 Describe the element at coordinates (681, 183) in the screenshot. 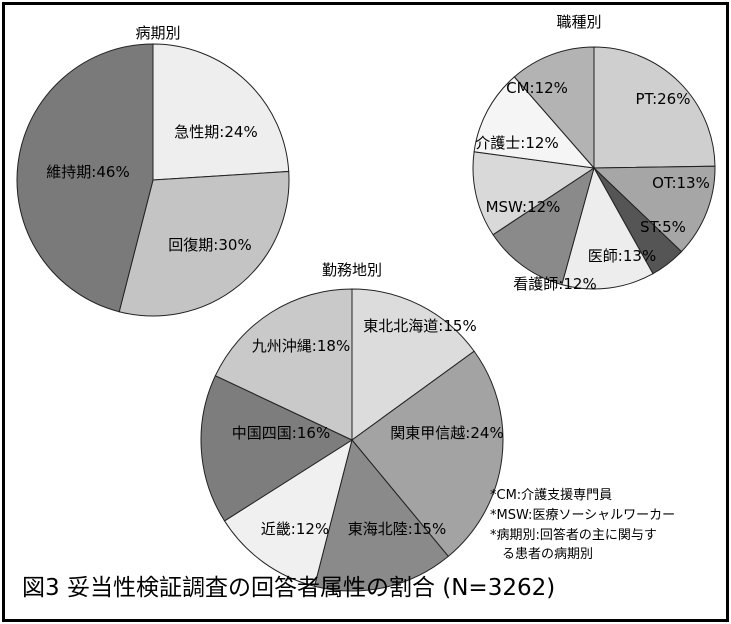

I see `slice-label-ot: OT:13%` at that location.